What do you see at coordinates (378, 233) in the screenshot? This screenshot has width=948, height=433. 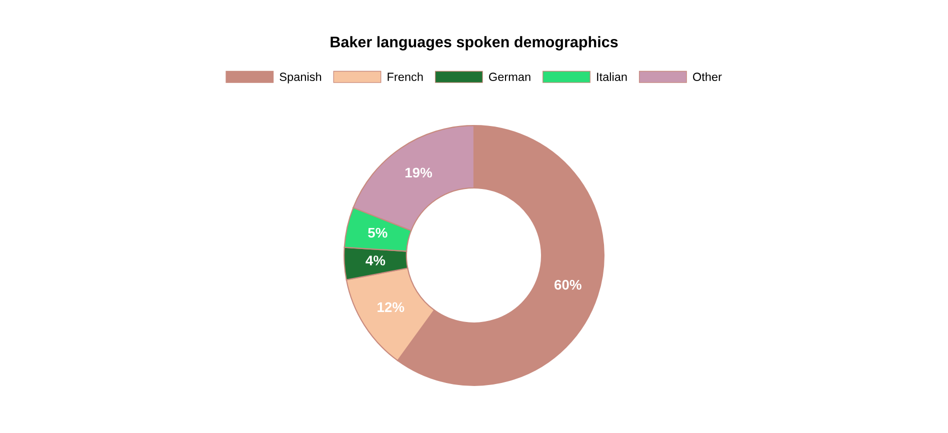 I see `data-label: 5%` at bounding box center [378, 233].